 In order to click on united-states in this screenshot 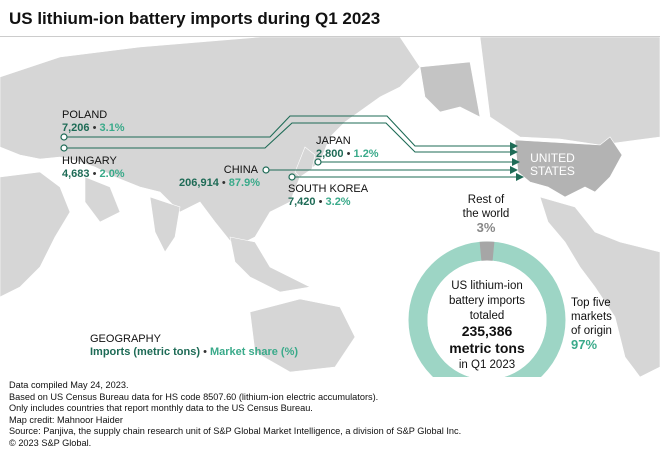, I will do `click(568, 167)`.